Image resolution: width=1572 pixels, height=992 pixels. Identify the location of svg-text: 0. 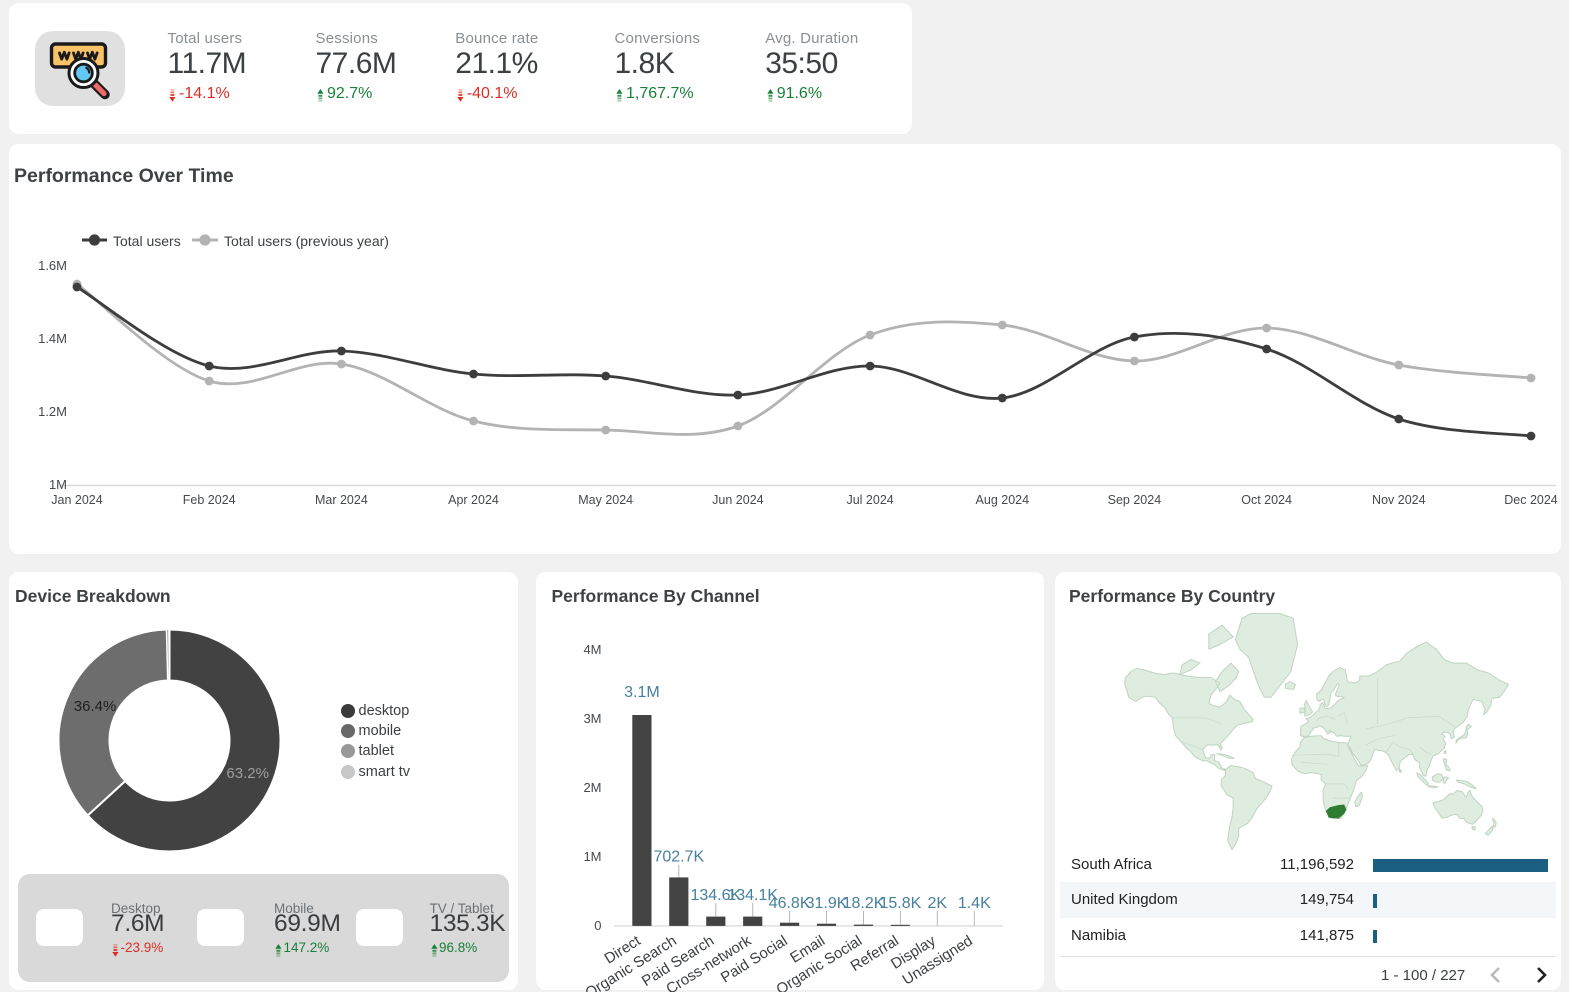
(597, 925).